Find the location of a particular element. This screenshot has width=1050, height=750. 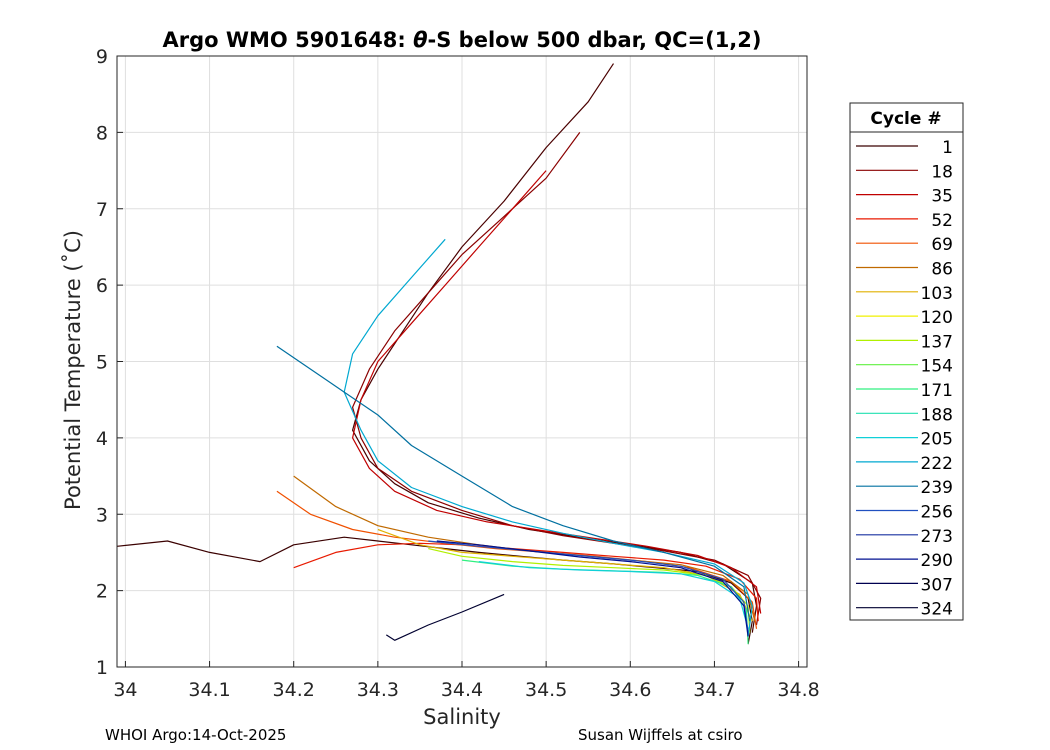

x-axis-ticks: 34 34.1 34.2 34.3 34.4 34.5 34.6 34.7 34.8 is located at coordinates (466, 681).